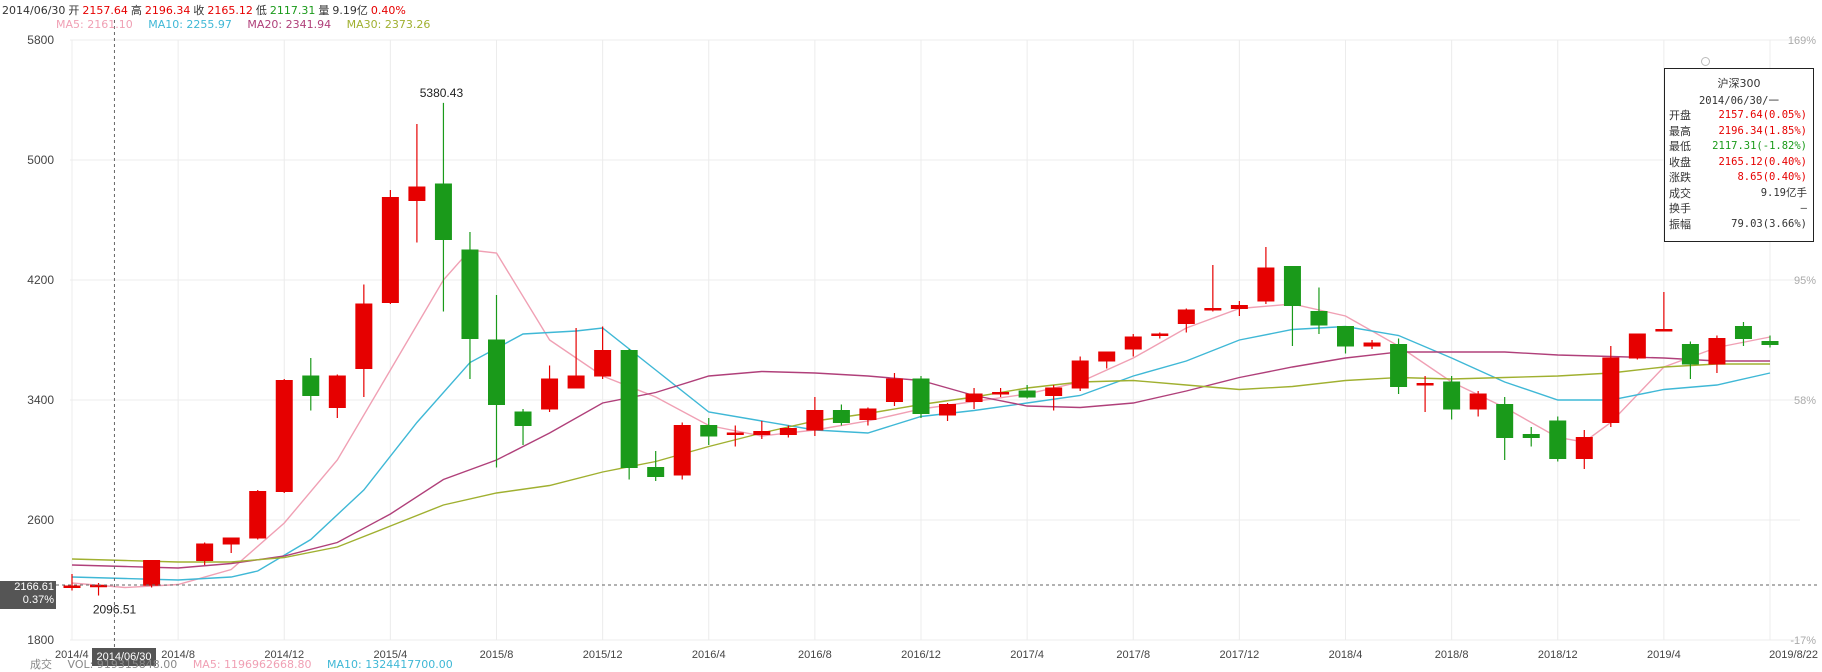 Image resolution: width=1822 pixels, height=672 pixels. What do you see at coordinates (1803, 208) in the screenshot?
I see `legend-row-value: —` at bounding box center [1803, 208].